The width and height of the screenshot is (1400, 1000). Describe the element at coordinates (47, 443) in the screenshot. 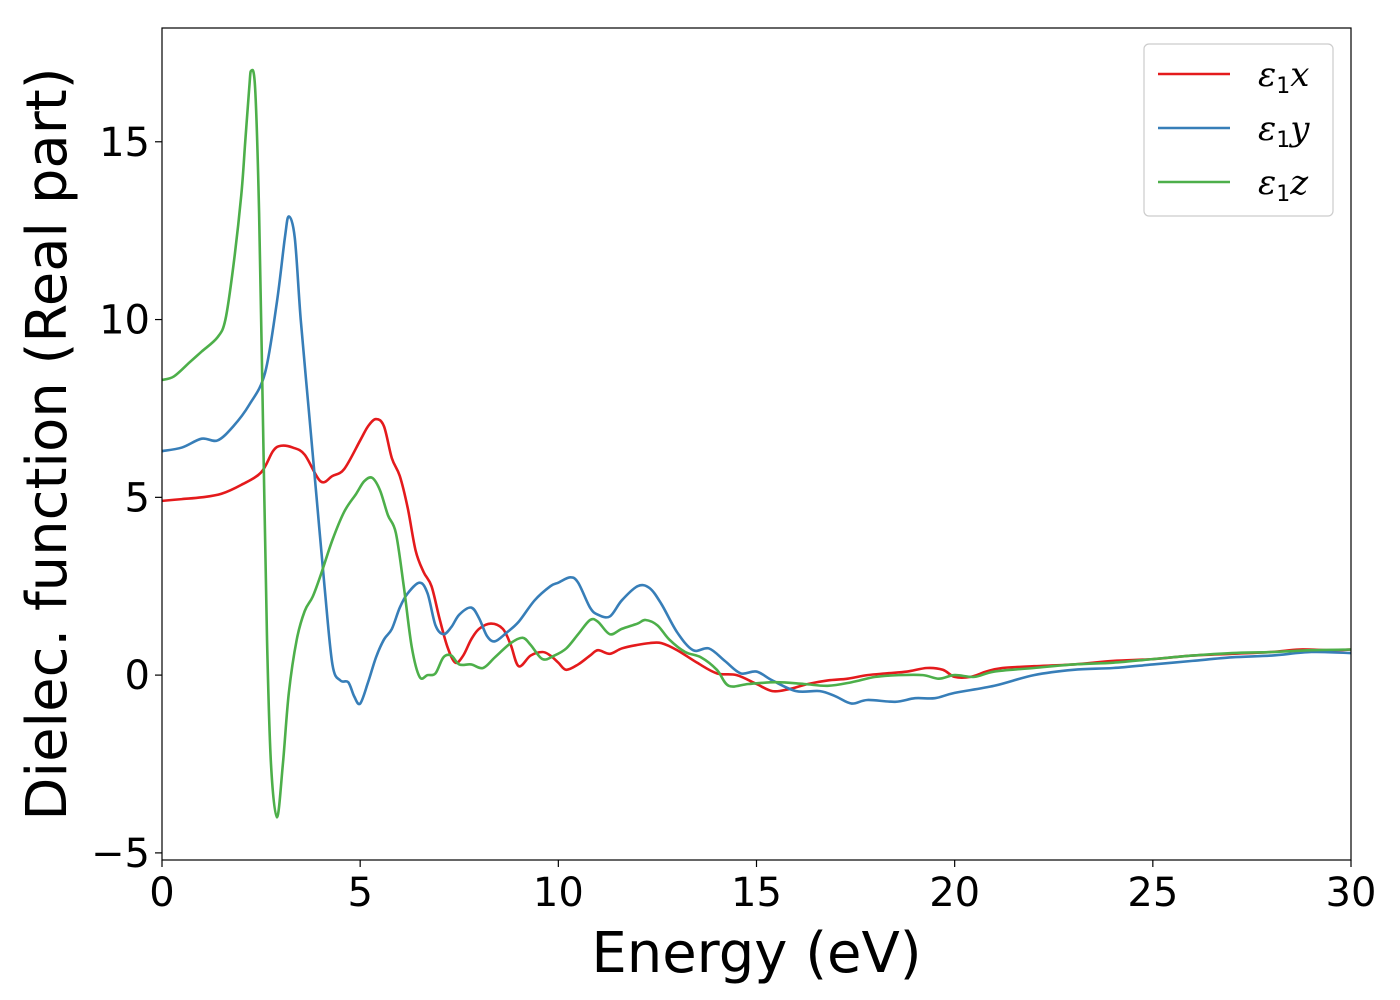

I see `y-axis-title: Dielec. function (Real part)` at that location.